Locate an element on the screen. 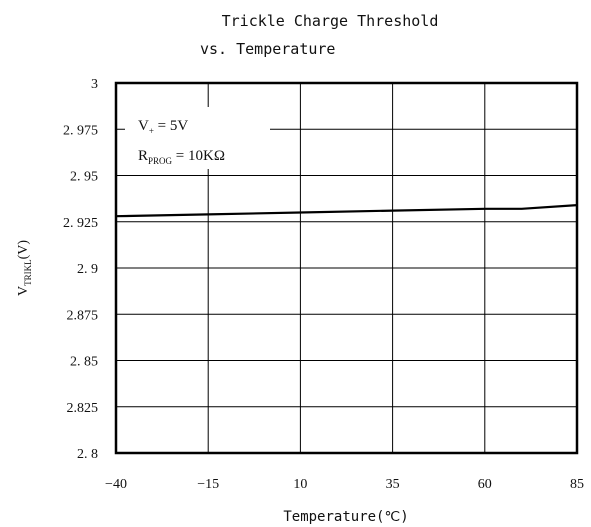 This screenshot has width=591, height=527. y-tick-label: 2. 95 is located at coordinates (84, 177).